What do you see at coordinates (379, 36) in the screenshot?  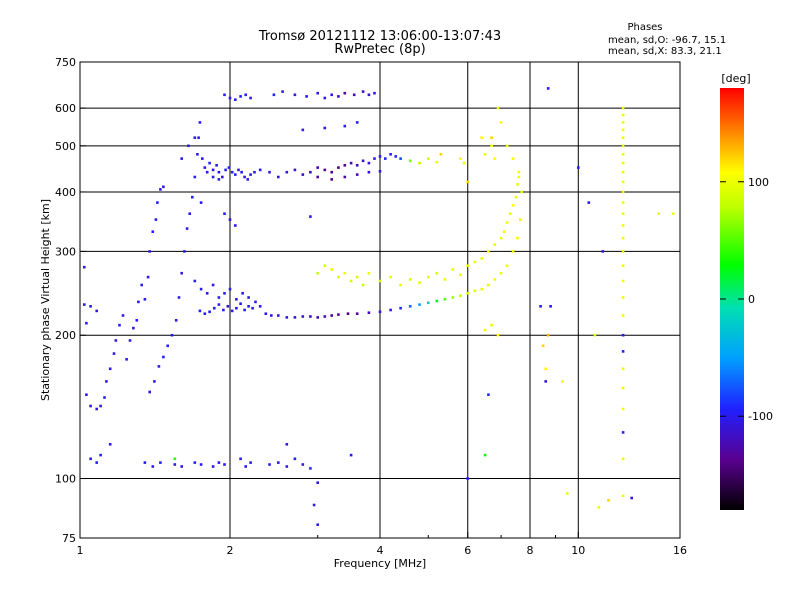 I see `chart-title: Tromsø 20121112 13:06:00-13:07:43` at bounding box center [379, 36].